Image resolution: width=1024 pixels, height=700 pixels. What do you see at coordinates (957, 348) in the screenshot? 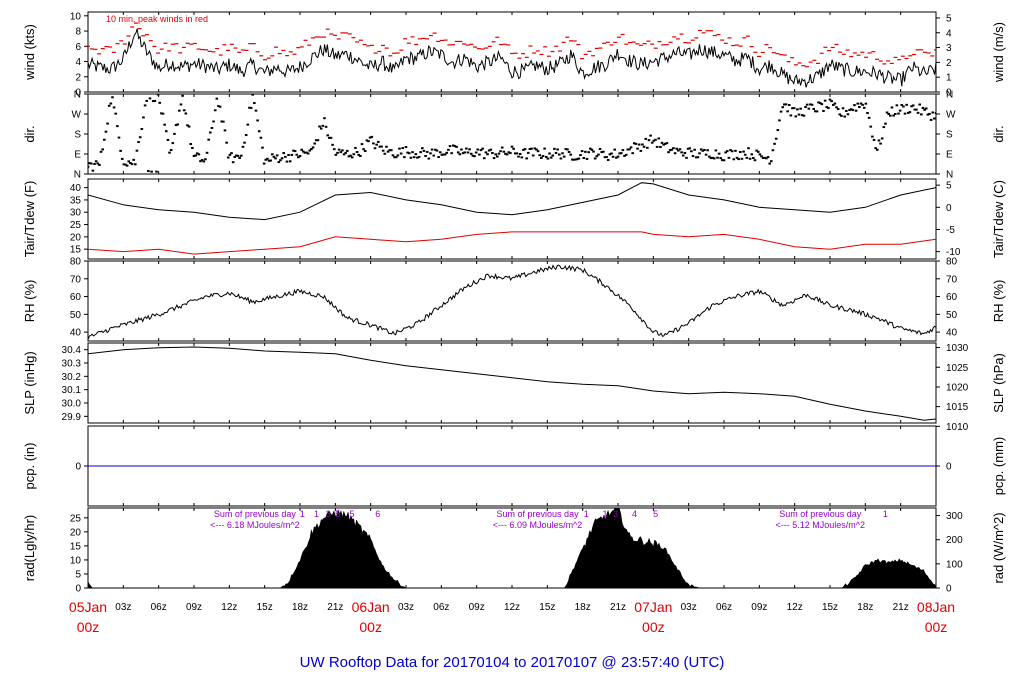
I see `right-tick-label: 1030` at bounding box center [957, 348].